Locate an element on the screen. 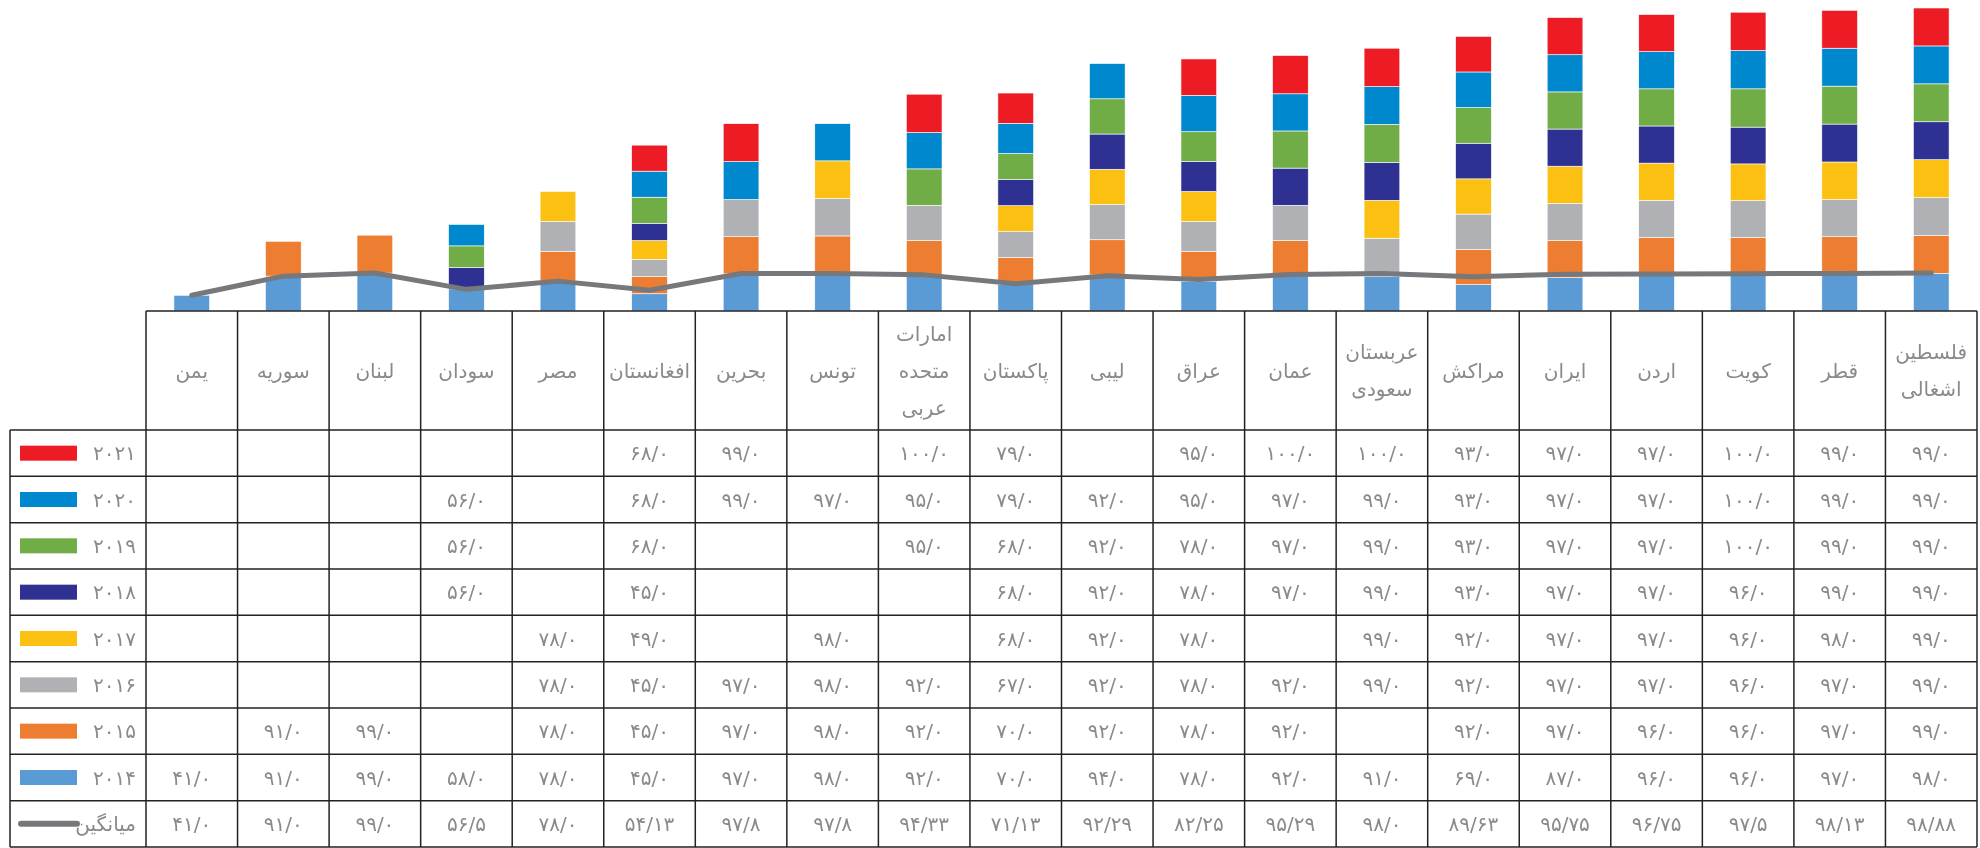  legend-label: ۲۰۲۰ is located at coordinates (114, 499).